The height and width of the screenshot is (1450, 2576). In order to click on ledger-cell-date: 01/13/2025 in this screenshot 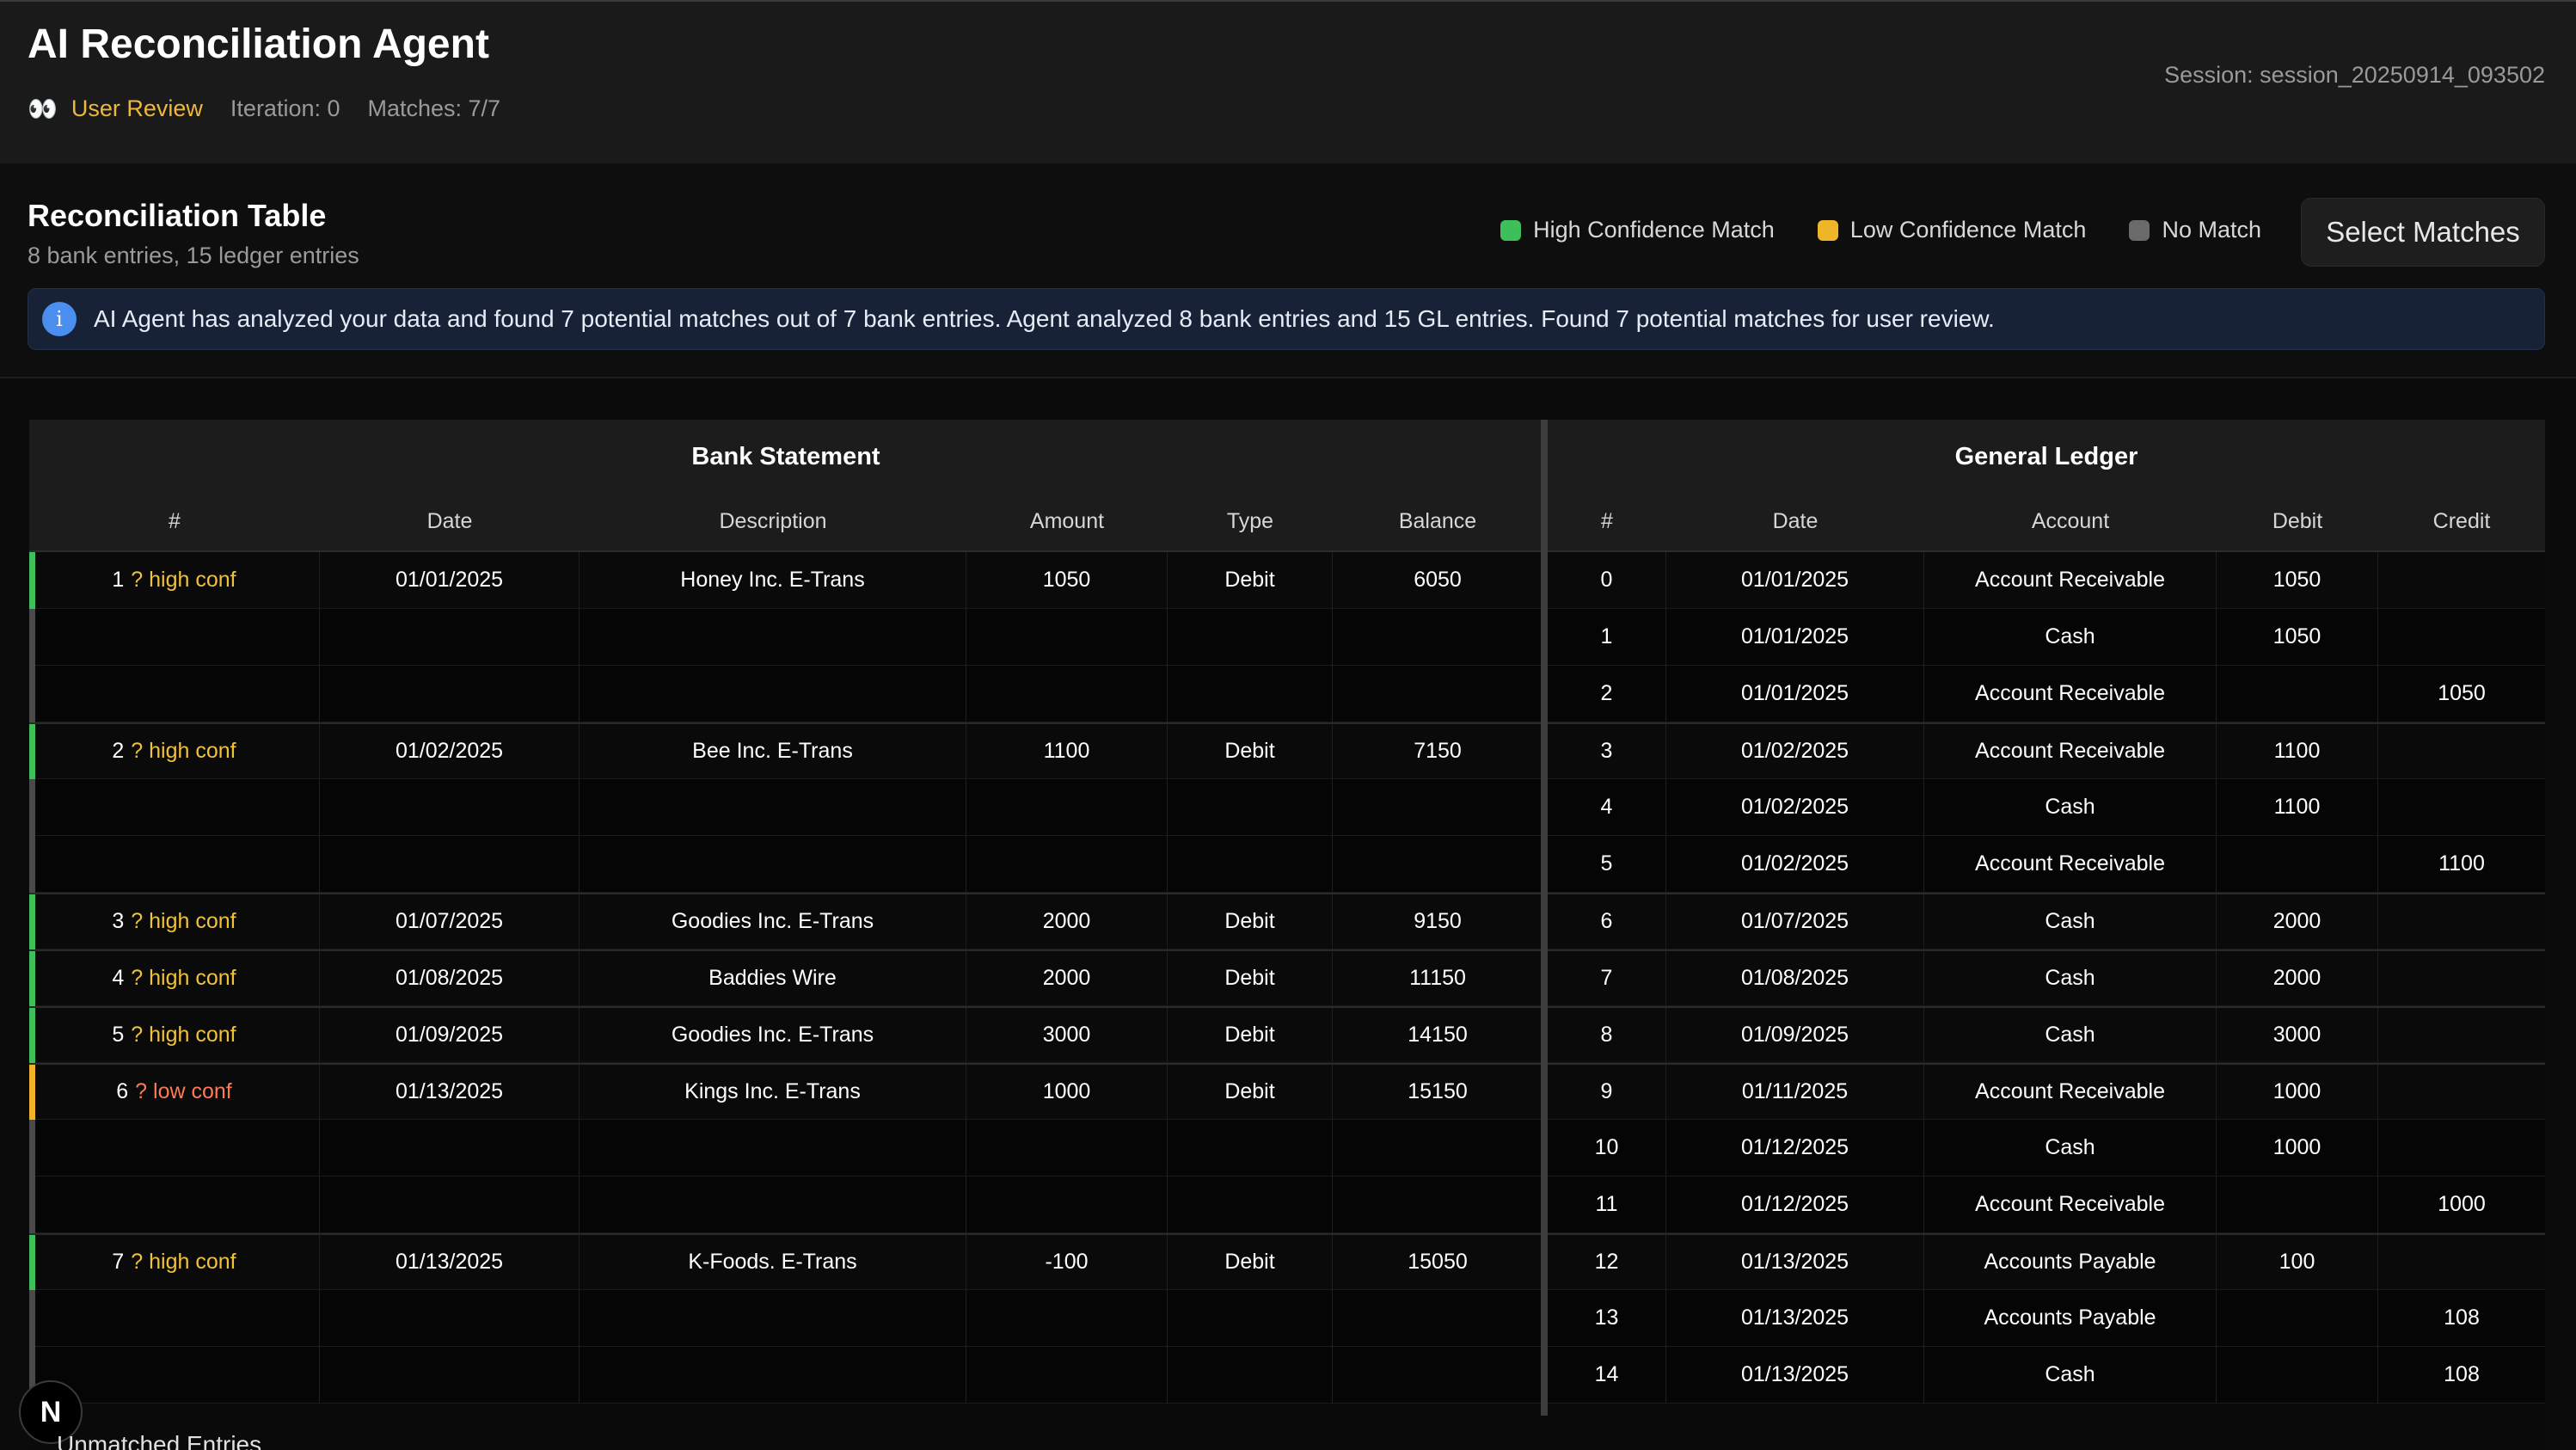, I will do `click(1795, 1262)`.